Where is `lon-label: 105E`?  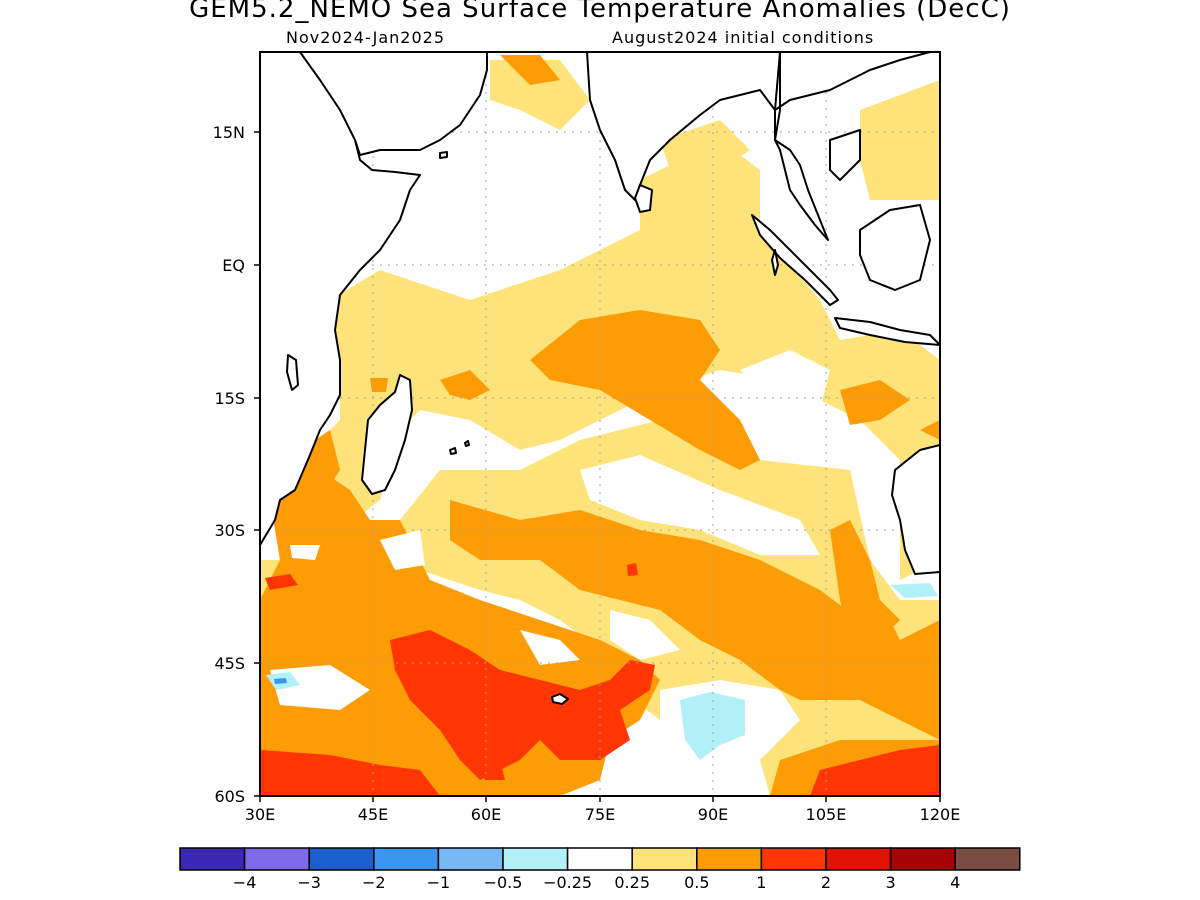 lon-label: 105E is located at coordinates (826, 814).